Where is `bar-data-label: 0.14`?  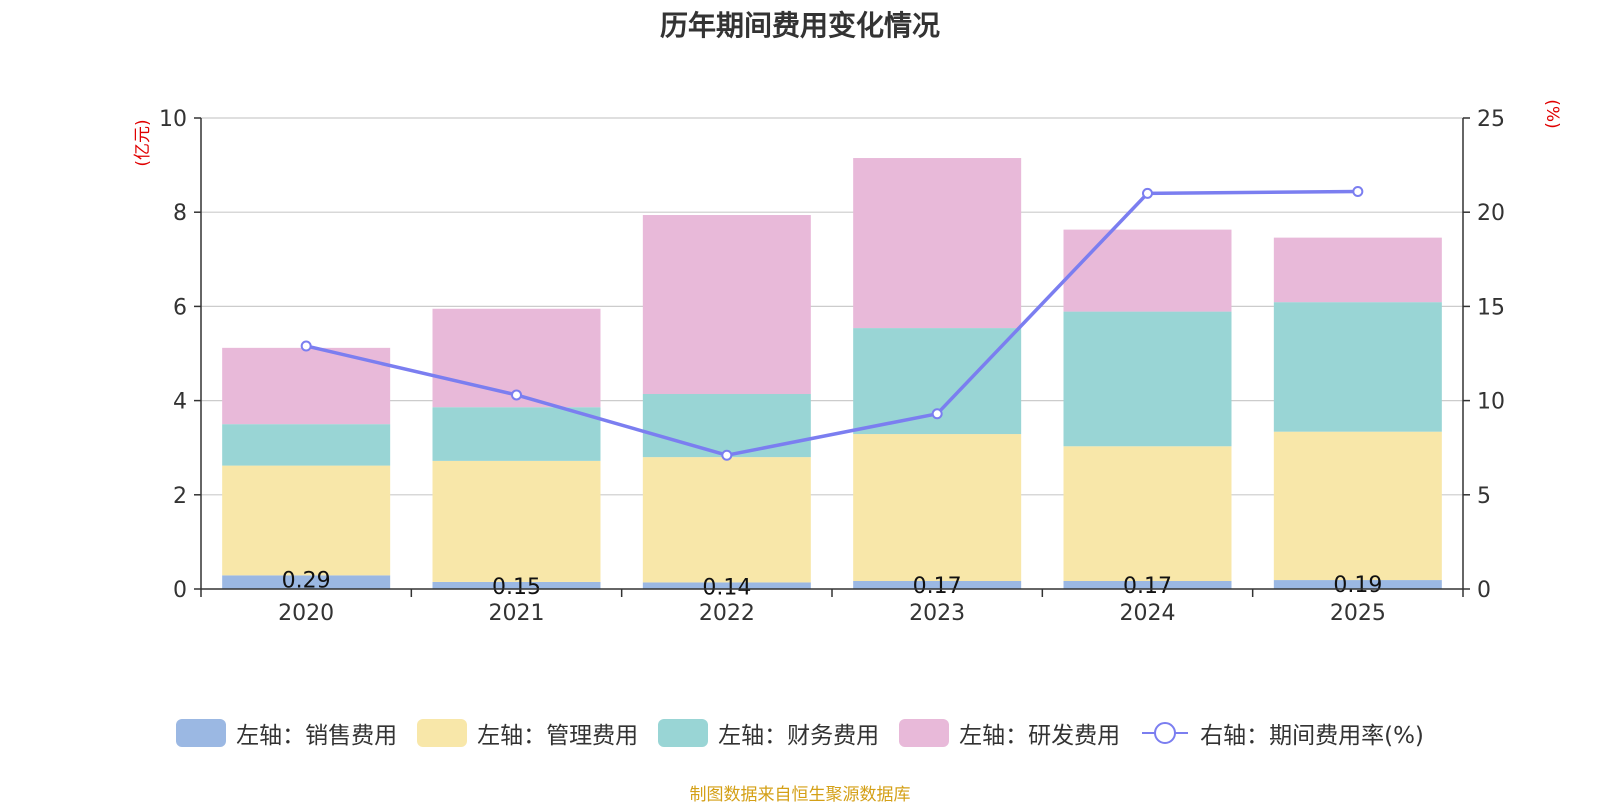
bar-data-label: 0.14 is located at coordinates (726, 587).